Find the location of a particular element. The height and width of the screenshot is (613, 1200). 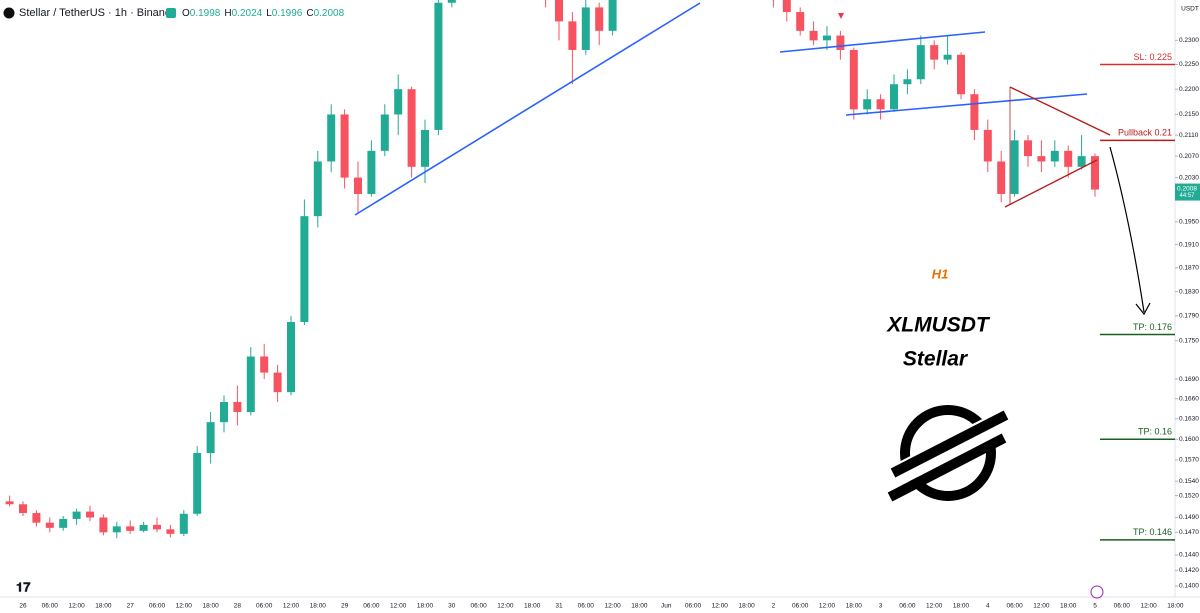

tv-logo: 𝟏𝟕 is located at coordinates (23, 586).